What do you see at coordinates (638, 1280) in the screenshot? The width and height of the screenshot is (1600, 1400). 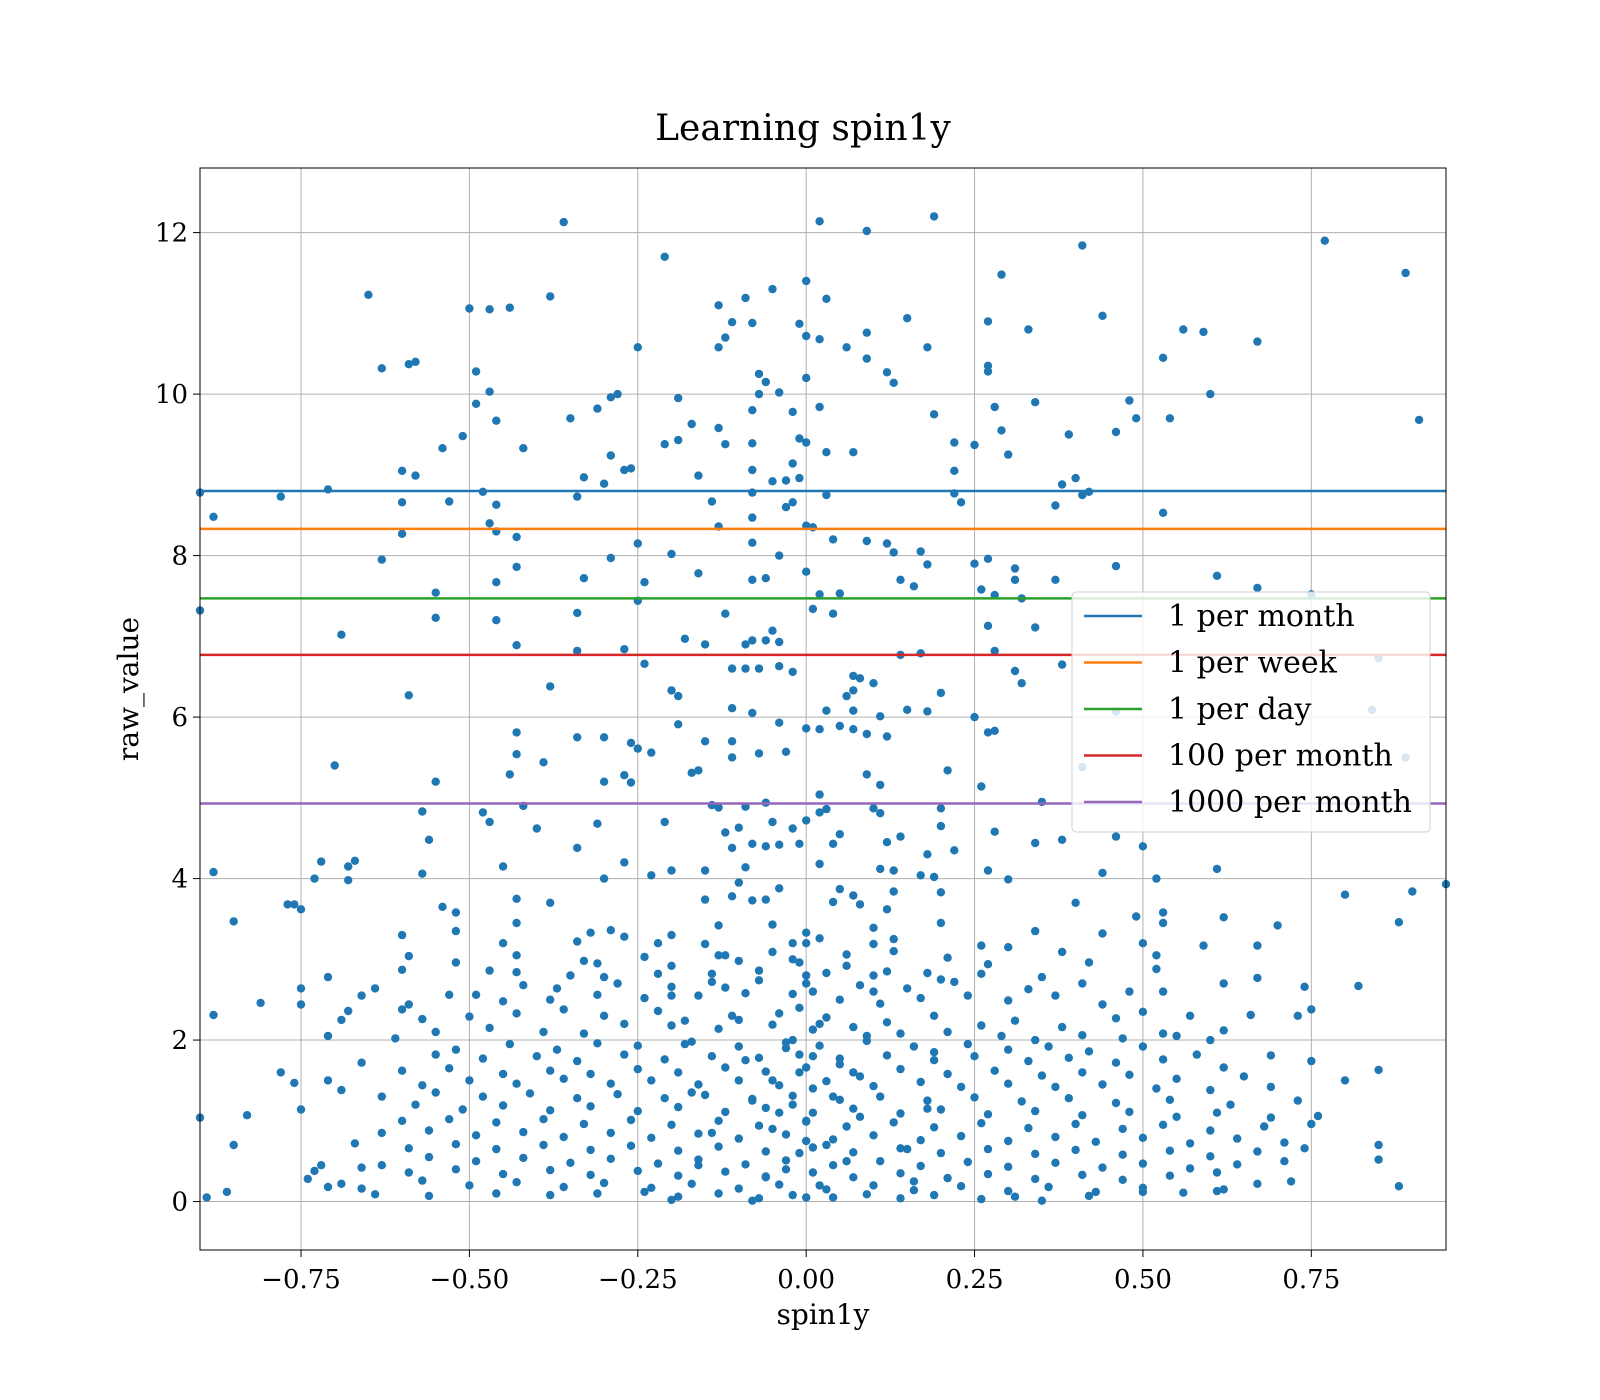 I see `x-tick-label: −0.25` at bounding box center [638, 1280].